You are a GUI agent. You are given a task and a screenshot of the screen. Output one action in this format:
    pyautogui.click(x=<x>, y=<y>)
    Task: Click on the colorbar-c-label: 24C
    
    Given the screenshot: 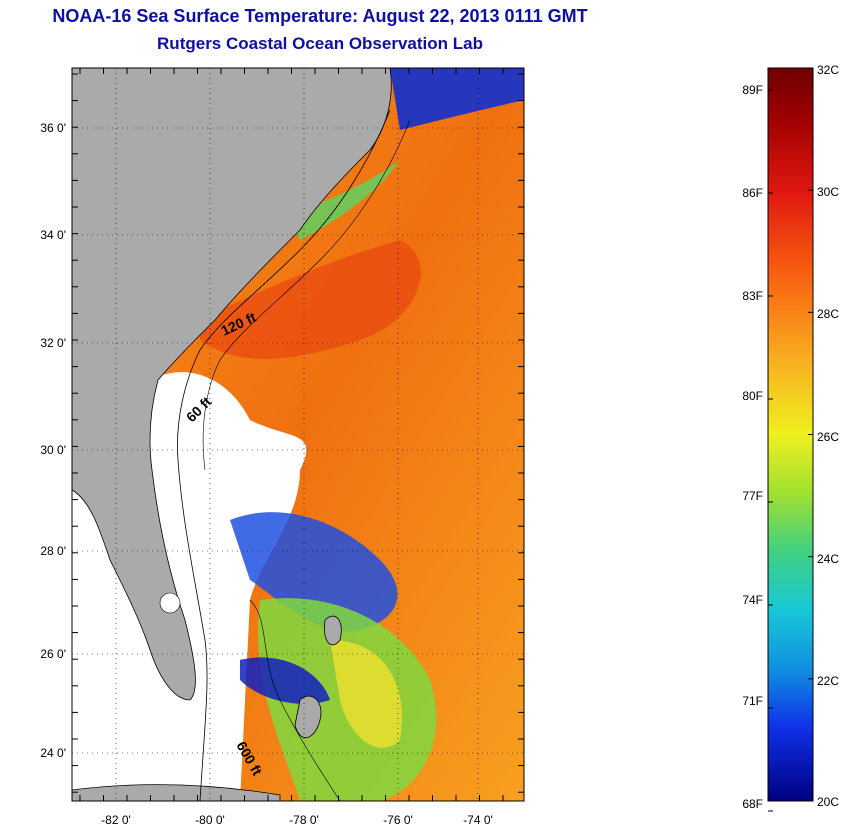 What is the action you would take?
    pyautogui.click(x=828, y=559)
    